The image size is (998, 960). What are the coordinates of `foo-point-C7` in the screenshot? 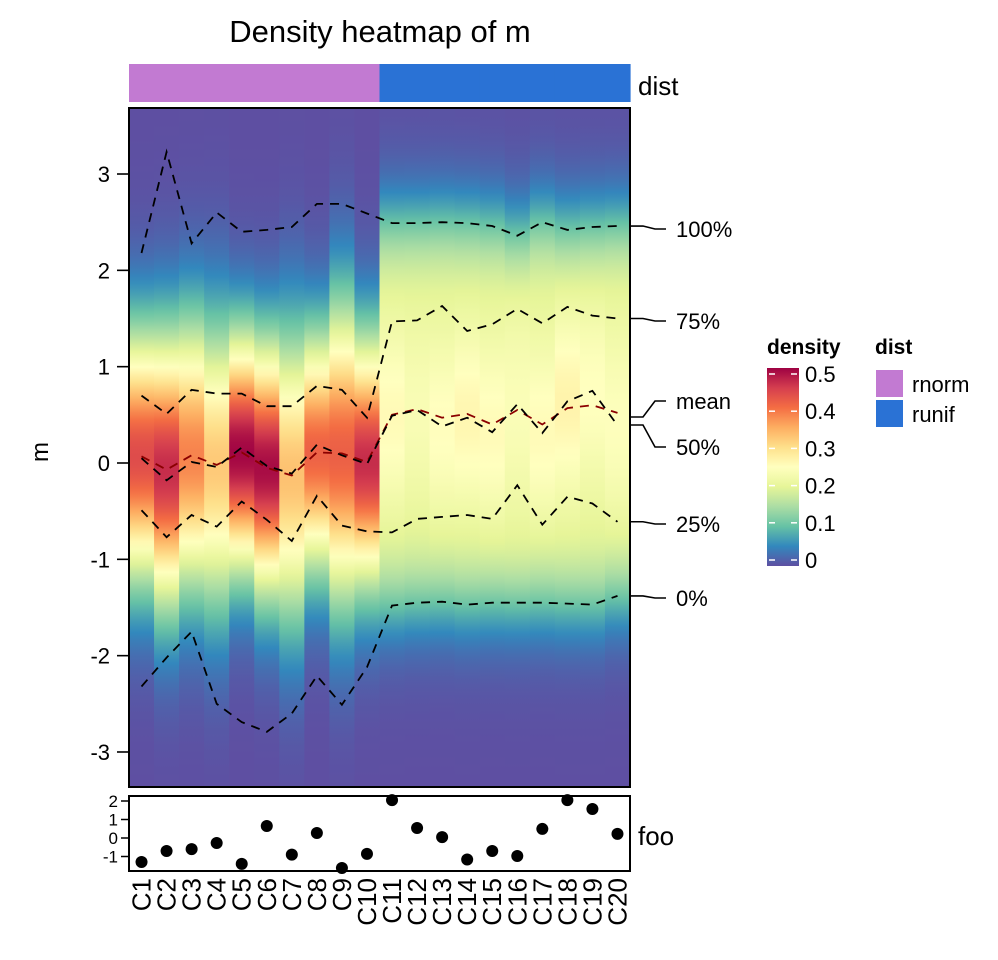 It's located at (291, 854).